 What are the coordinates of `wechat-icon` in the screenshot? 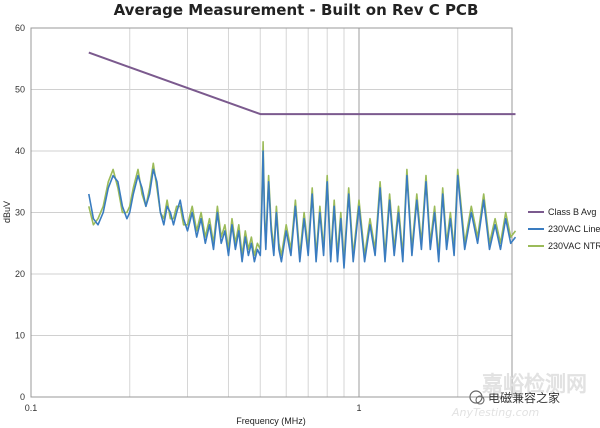 It's located at (476, 397).